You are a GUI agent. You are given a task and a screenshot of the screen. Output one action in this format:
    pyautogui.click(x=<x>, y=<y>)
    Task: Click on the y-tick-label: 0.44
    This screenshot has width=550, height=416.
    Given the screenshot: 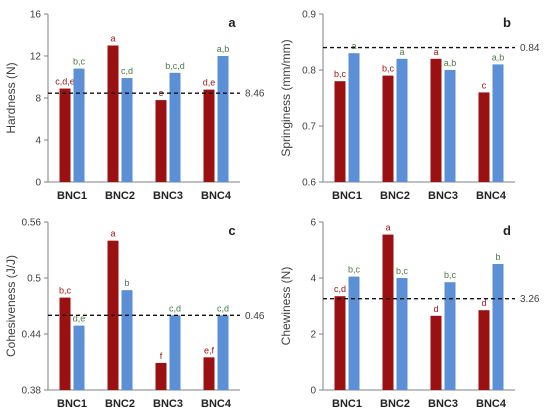 What is the action you would take?
    pyautogui.click(x=32, y=335)
    